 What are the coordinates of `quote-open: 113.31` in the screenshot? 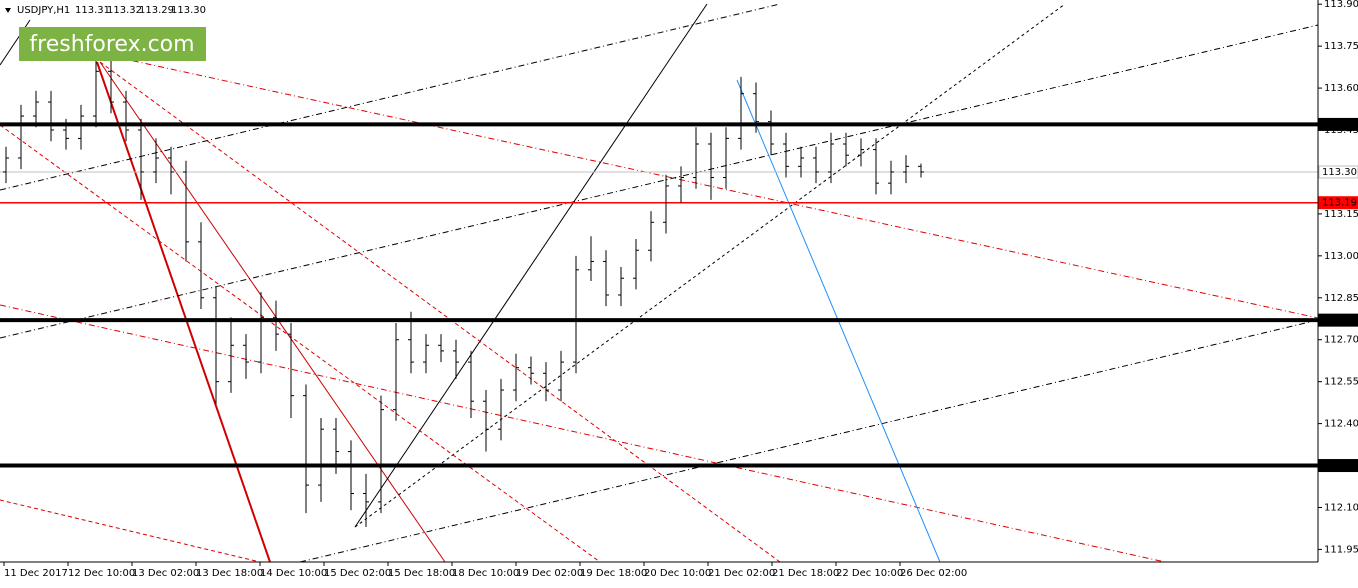 It's located at (92, 10).